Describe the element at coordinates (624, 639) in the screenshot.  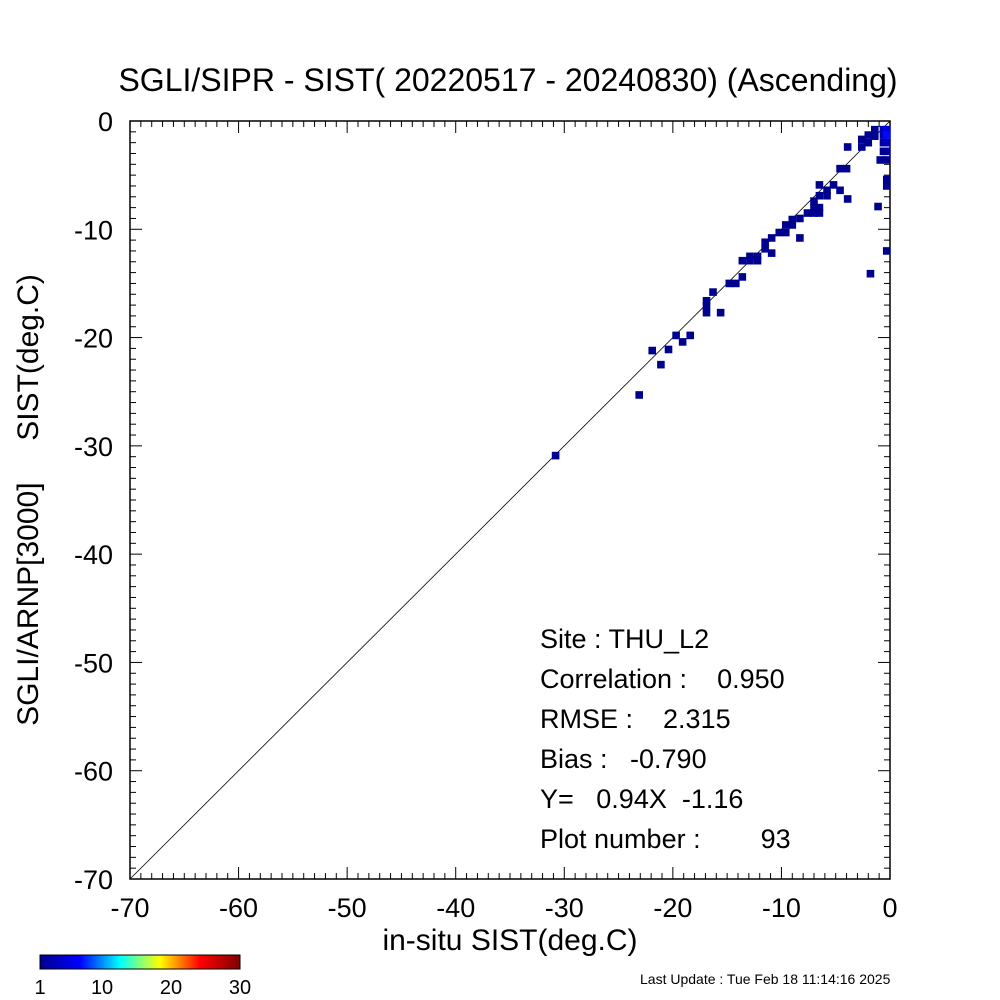
I see `stat-site: Site : THU_L2` at that location.